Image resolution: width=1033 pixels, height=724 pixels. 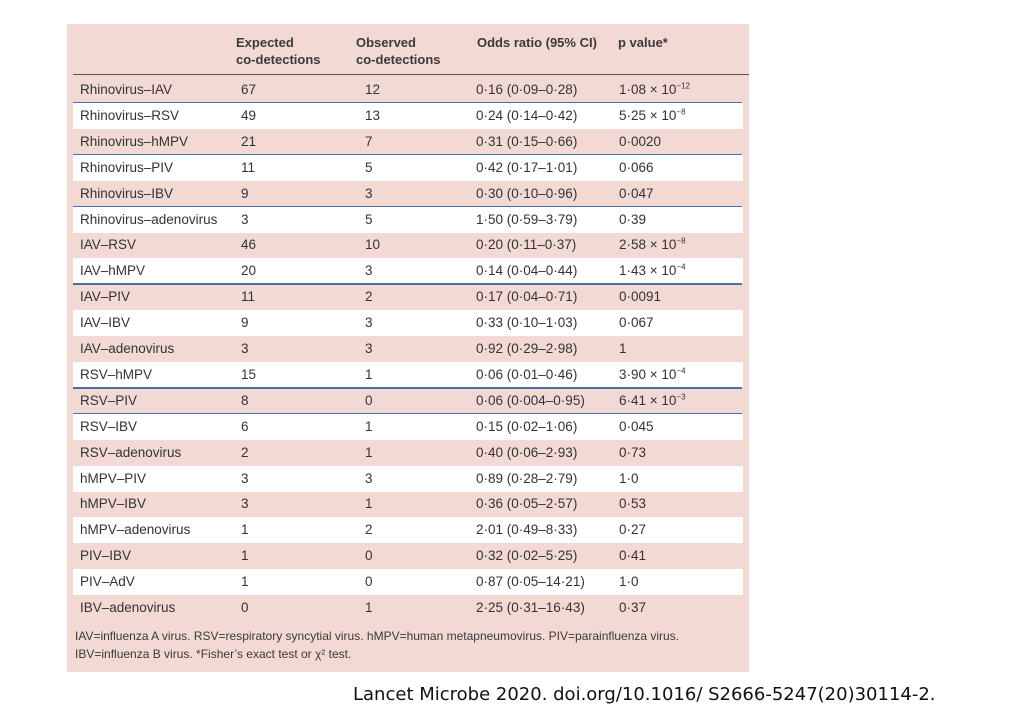 I want to click on p-value-base: 5·25 × 10, so click(x=648, y=115).